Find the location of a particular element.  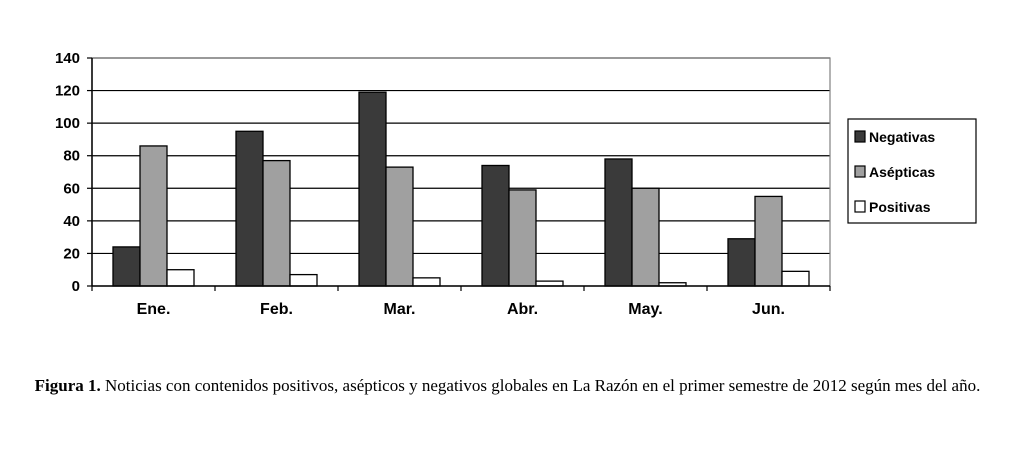

y-tick-label: 20 is located at coordinates (71, 253).